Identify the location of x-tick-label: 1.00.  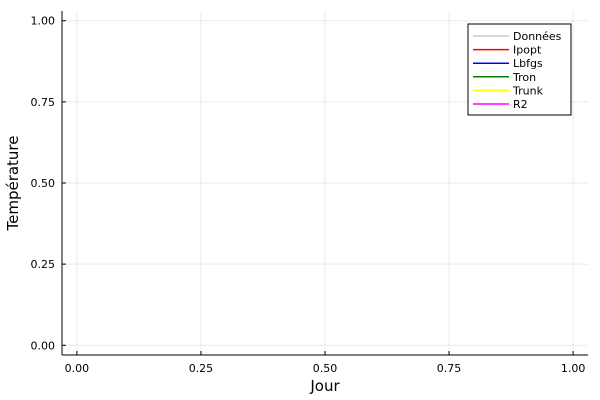
(573, 368).